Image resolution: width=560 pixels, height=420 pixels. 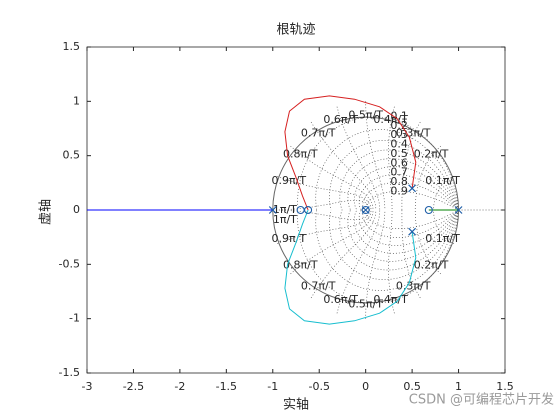 What do you see at coordinates (399, 181) in the screenshot?
I see `damping-label: 0.8` at bounding box center [399, 181].